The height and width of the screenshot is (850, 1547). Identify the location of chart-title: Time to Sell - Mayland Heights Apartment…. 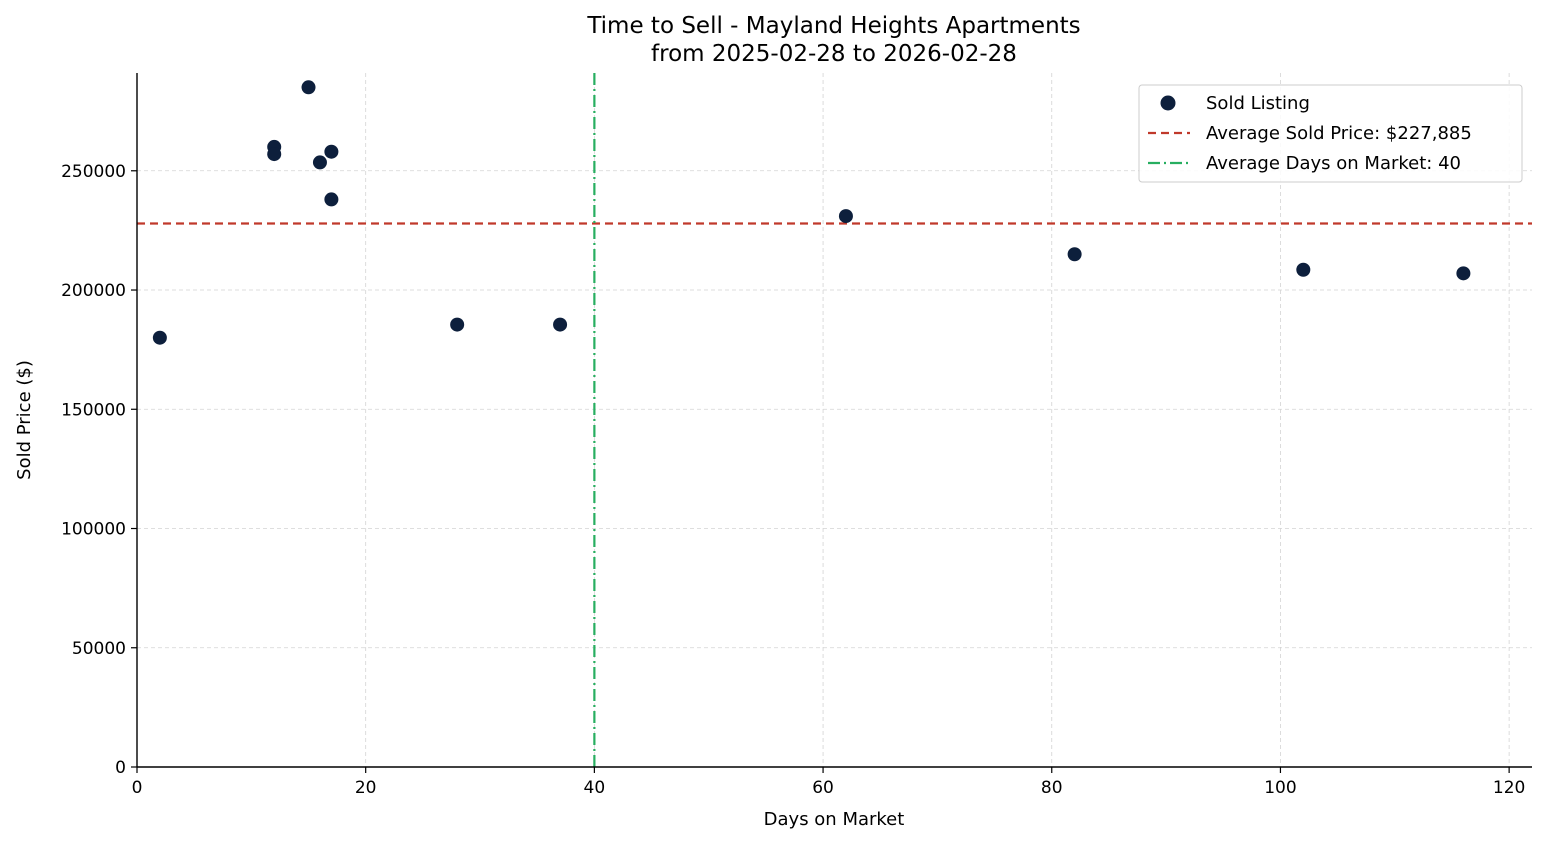
(833, 26).